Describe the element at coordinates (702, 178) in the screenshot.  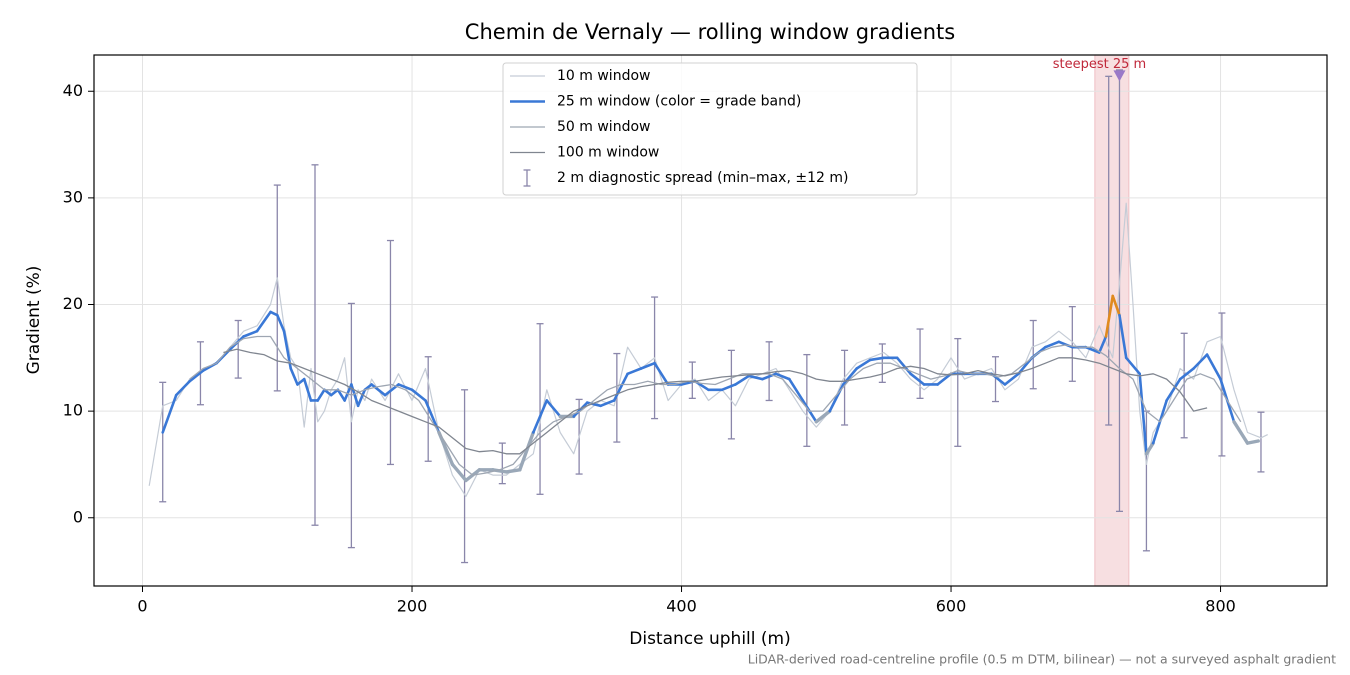
I see `legend-label: 2 m diagnostic spread (min–max, ±12 m)` at that location.